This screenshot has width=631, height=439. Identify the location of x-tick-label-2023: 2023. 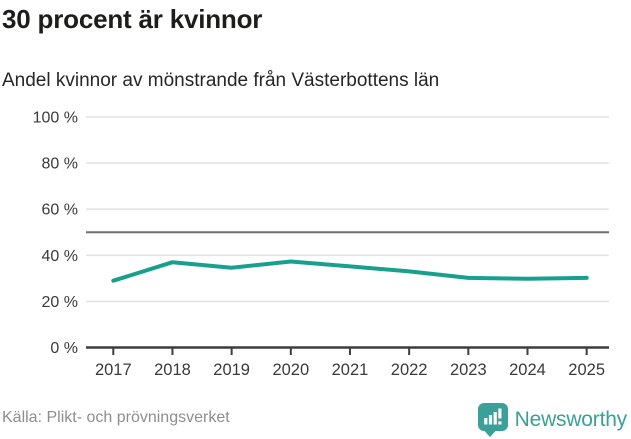
(468, 370).